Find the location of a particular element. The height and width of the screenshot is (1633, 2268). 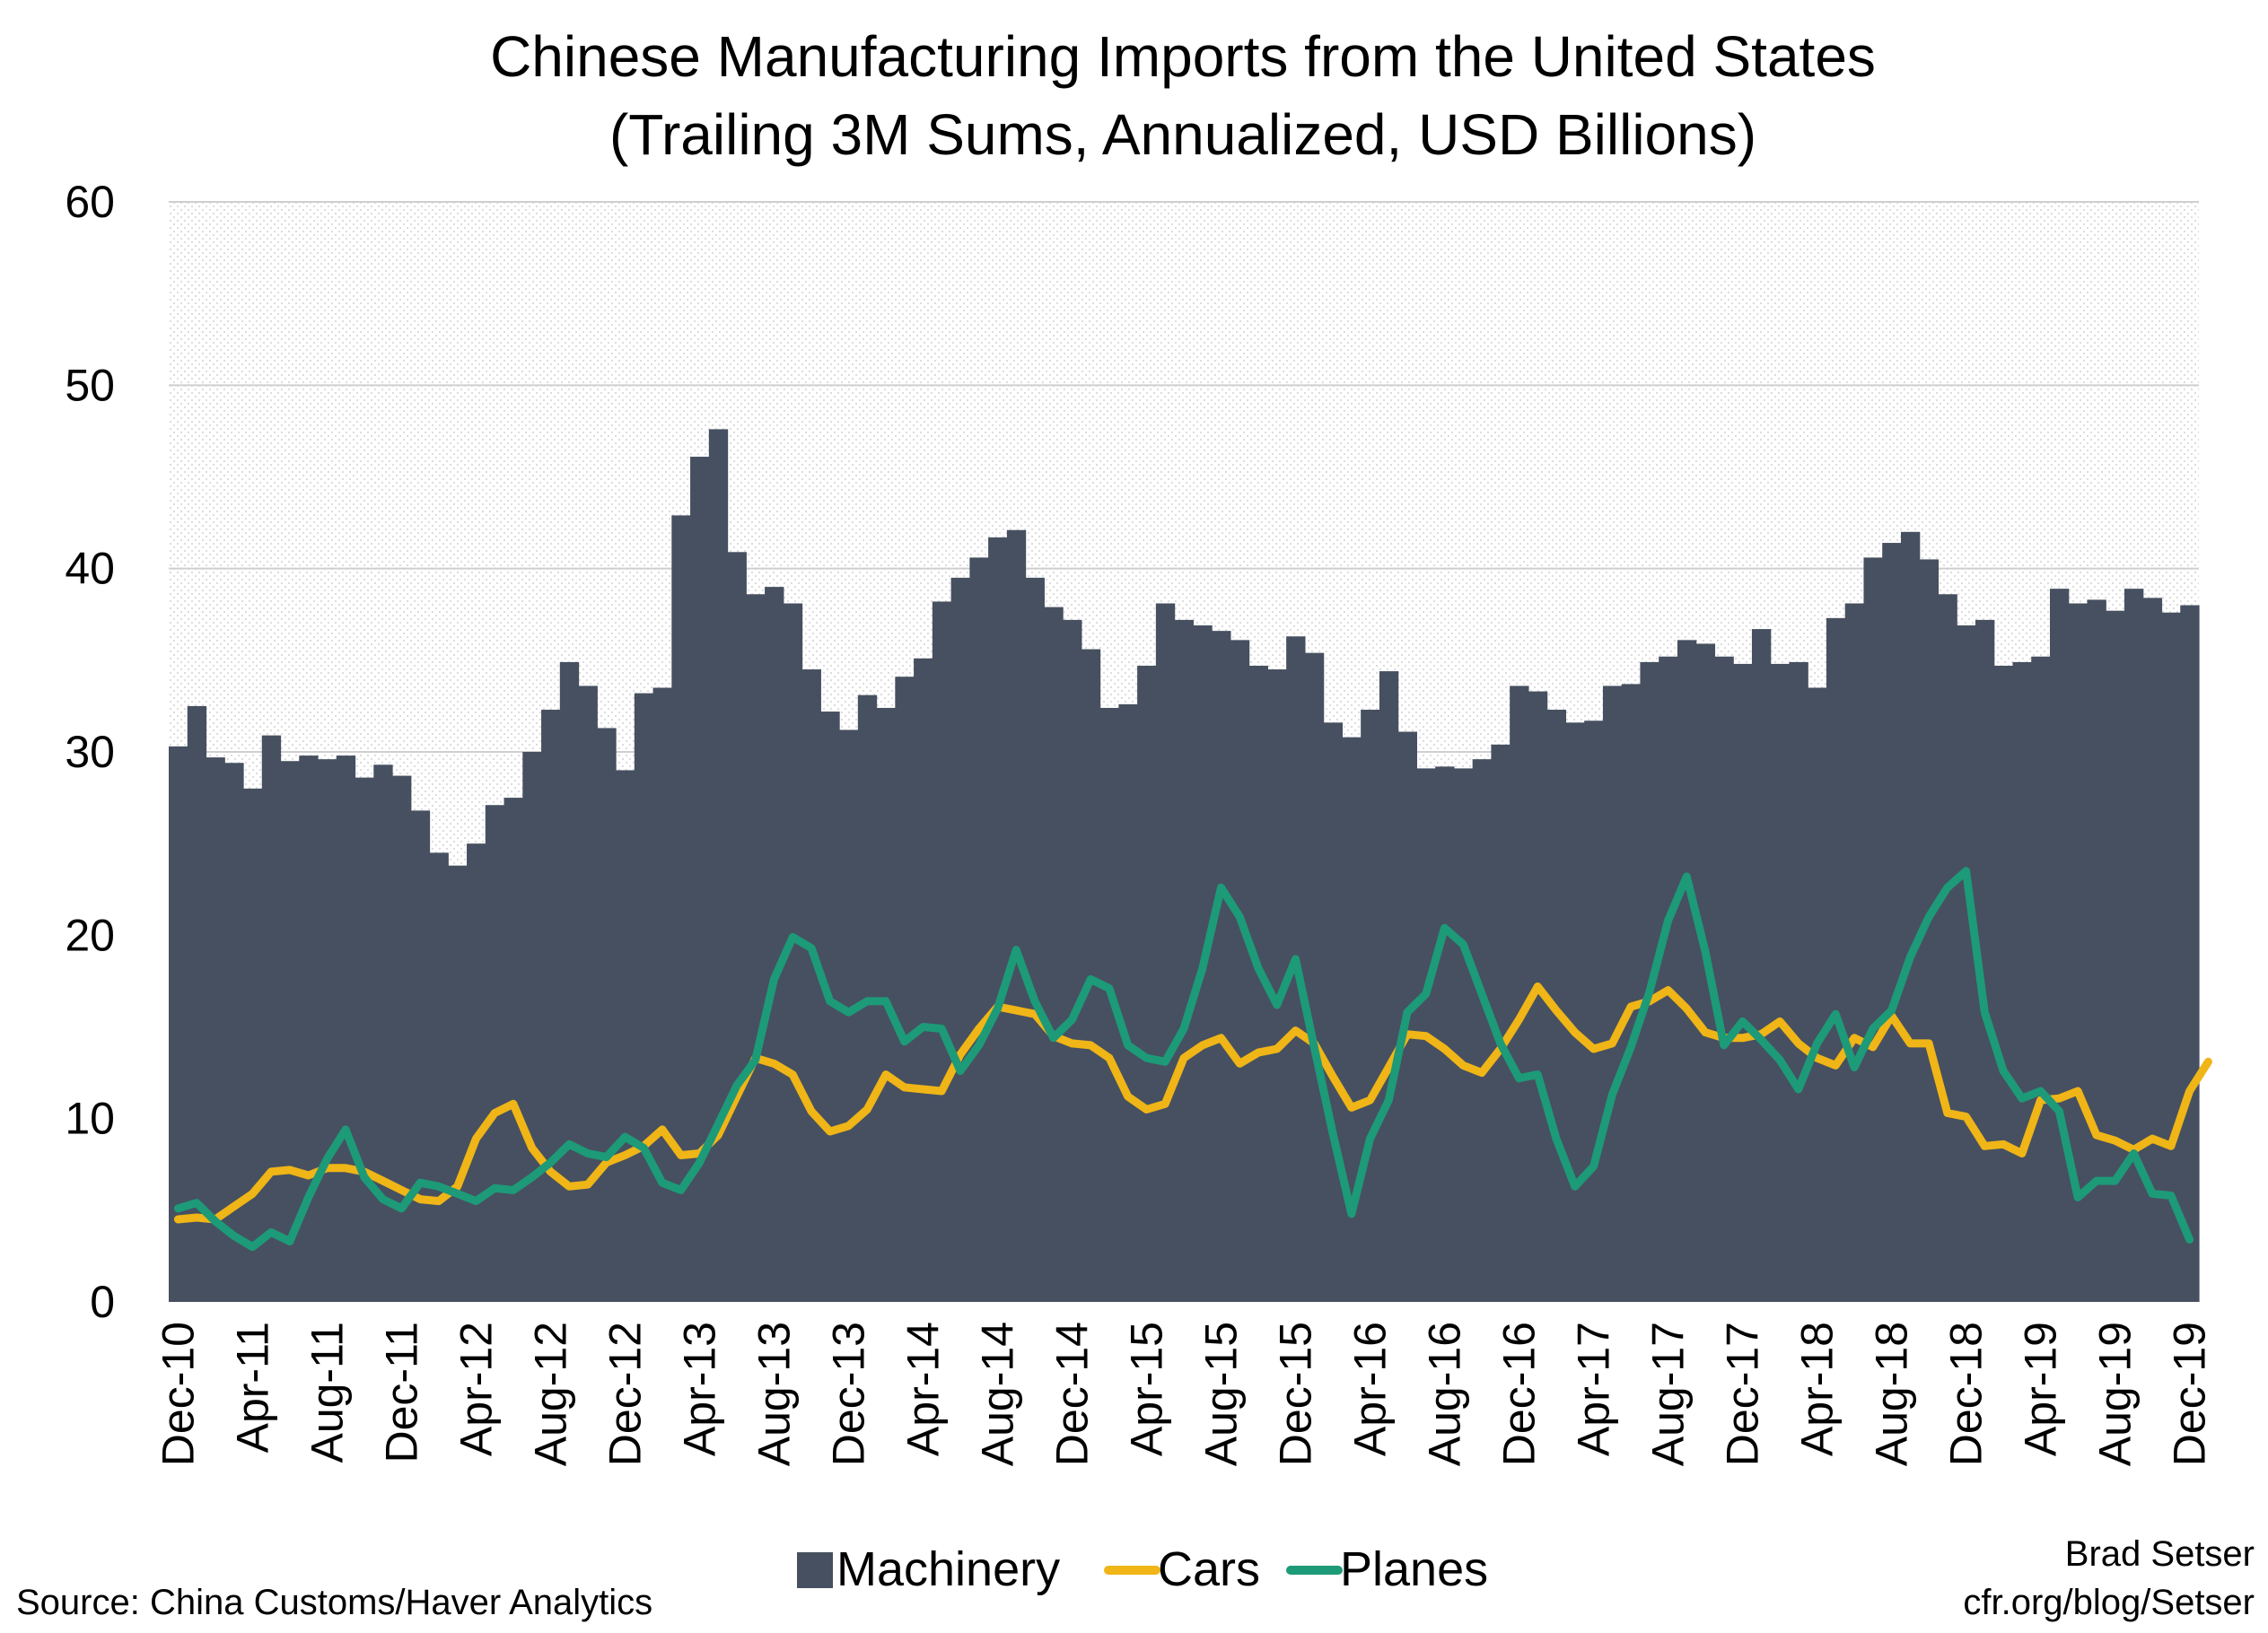

author-url: cfr.org/blog/Setser is located at coordinates (2109, 1602).